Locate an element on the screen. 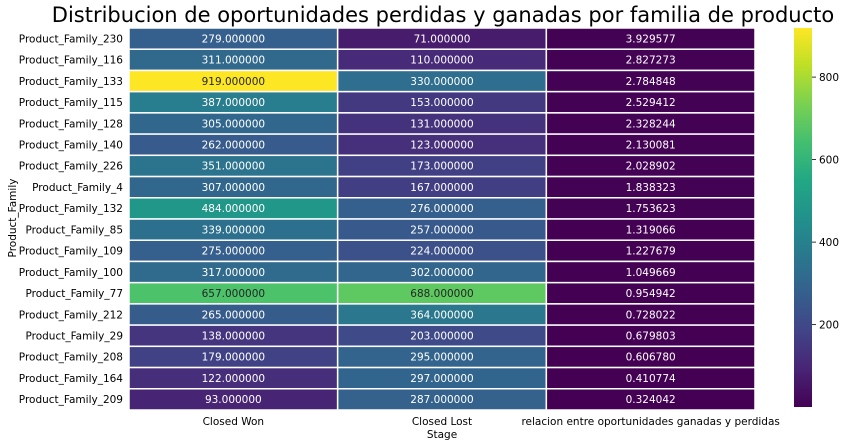 Image resolution: width=845 pixels, height=446 pixels. cell-value-label: 2.529412 is located at coordinates (651, 103).